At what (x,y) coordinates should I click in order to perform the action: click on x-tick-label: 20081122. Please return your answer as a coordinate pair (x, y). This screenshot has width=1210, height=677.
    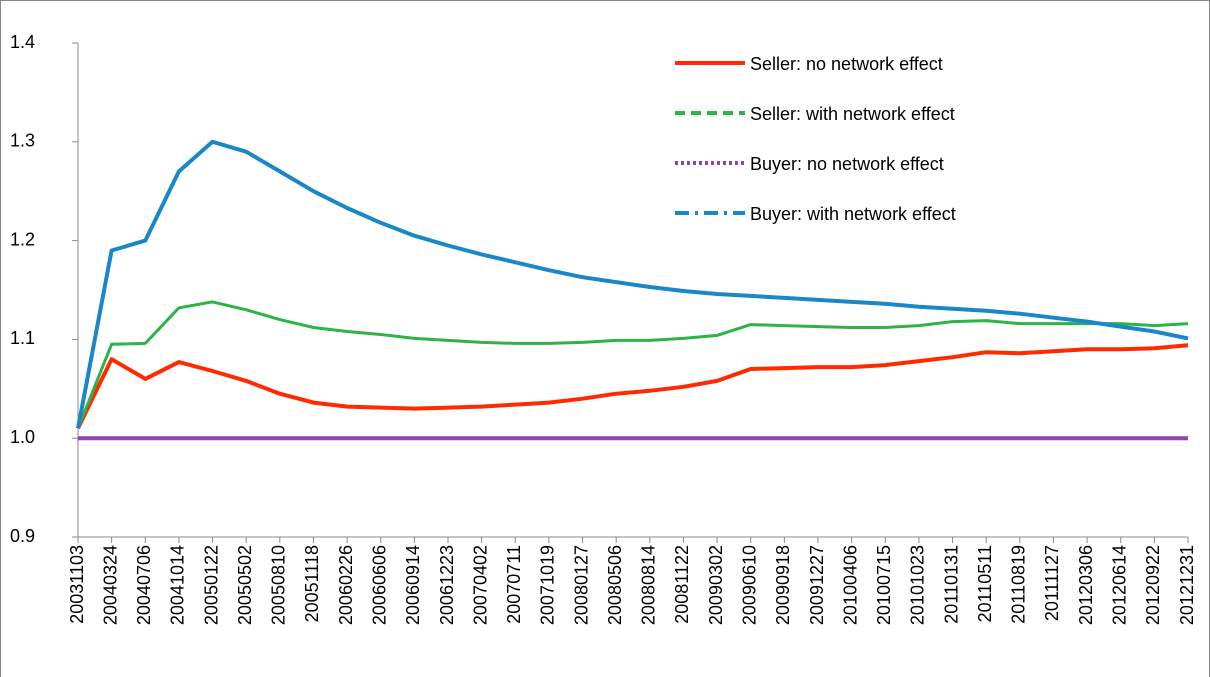
    Looking at the image, I should click on (682, 584).